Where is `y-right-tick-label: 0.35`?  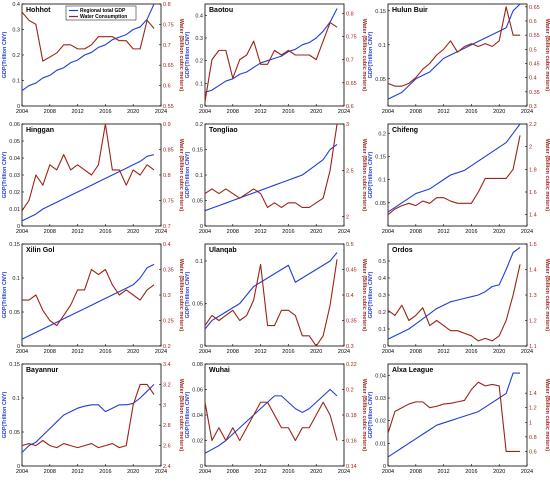
y-right-tick-label: 0.35 is located at coordinates (351, 322).